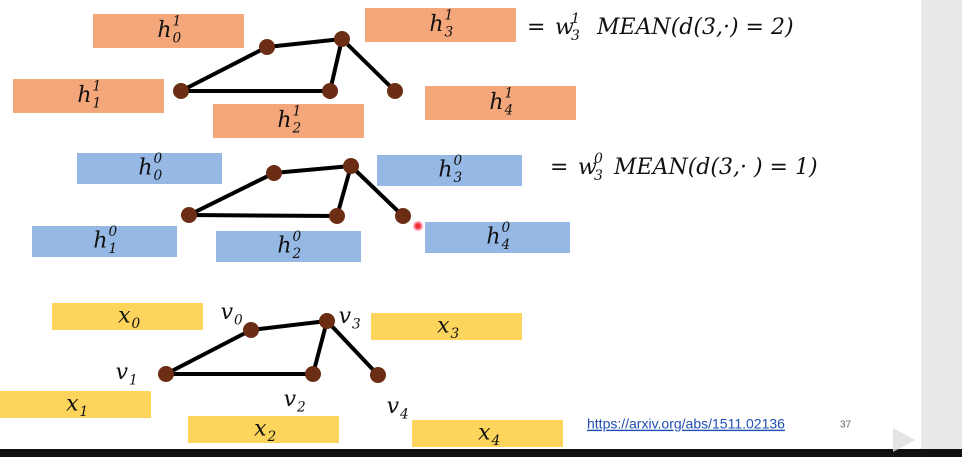  Describe the element at coordinates (404, 415) in the screenshot. I see `vertex-label-sub: 4` at that location.